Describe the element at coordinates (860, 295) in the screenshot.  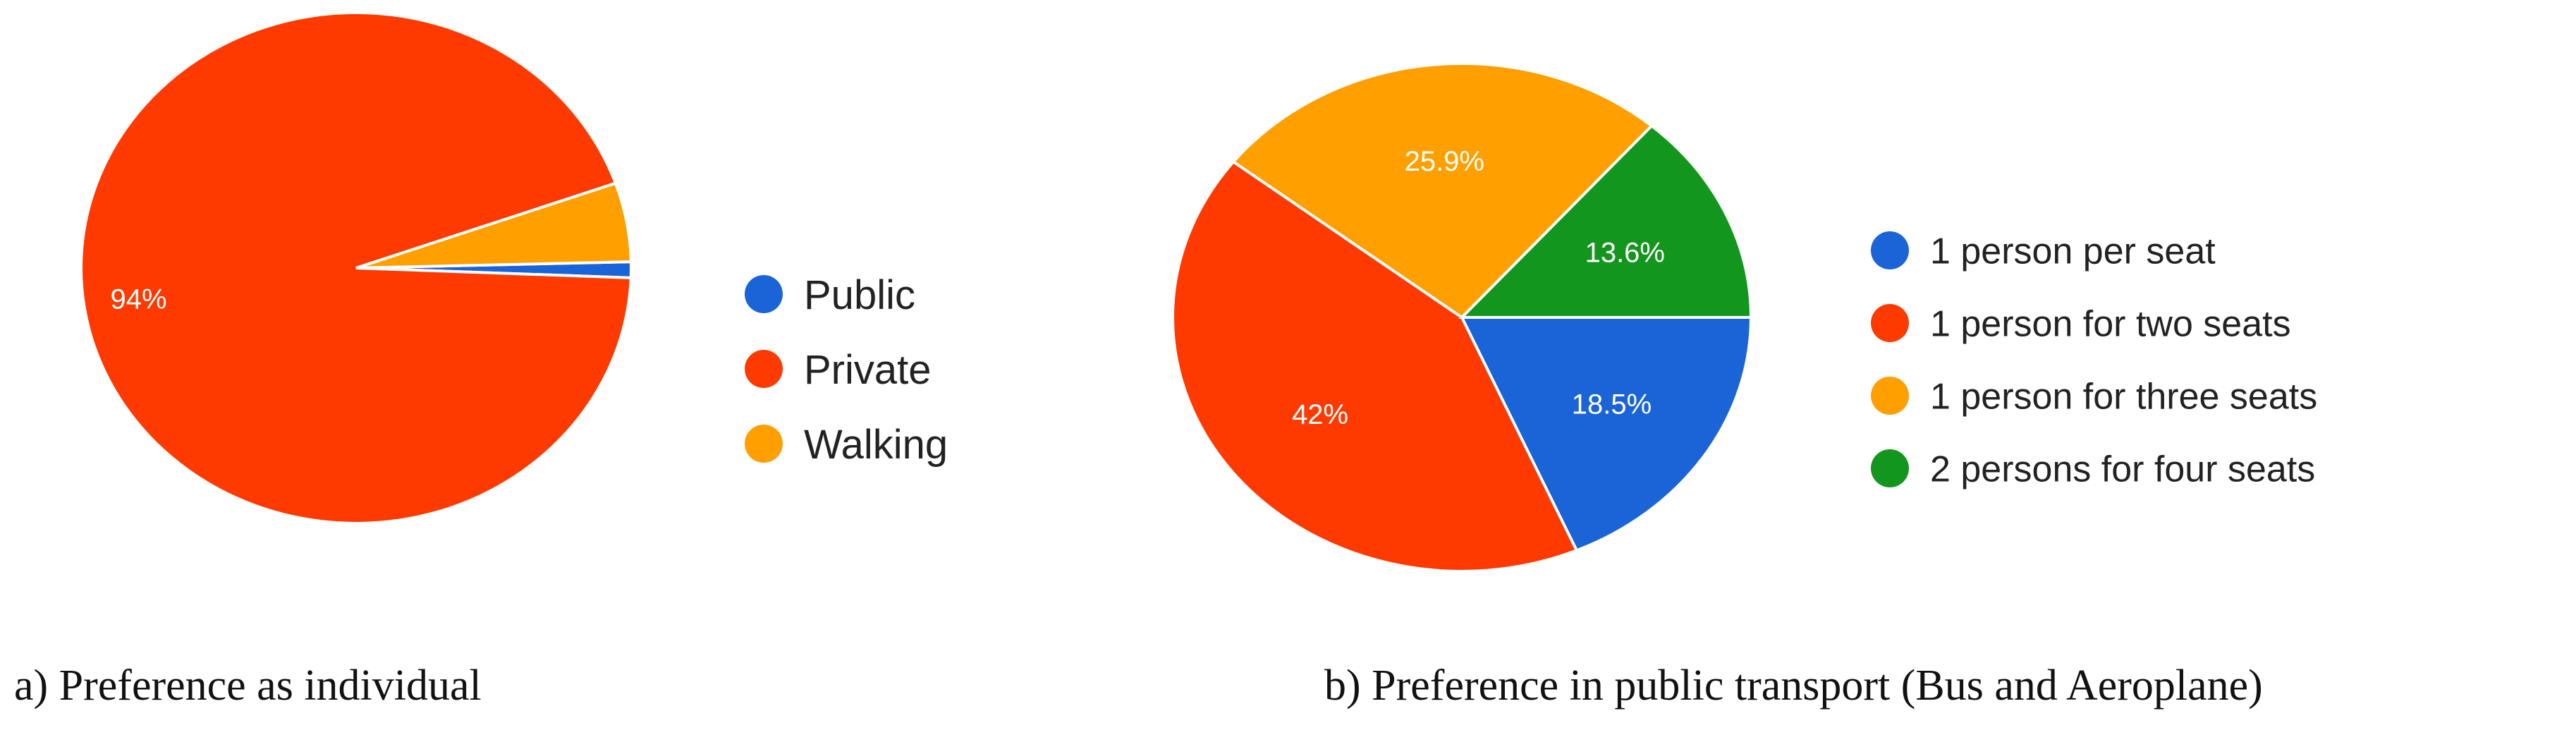
I see `legend-label-public: Public` at that location.